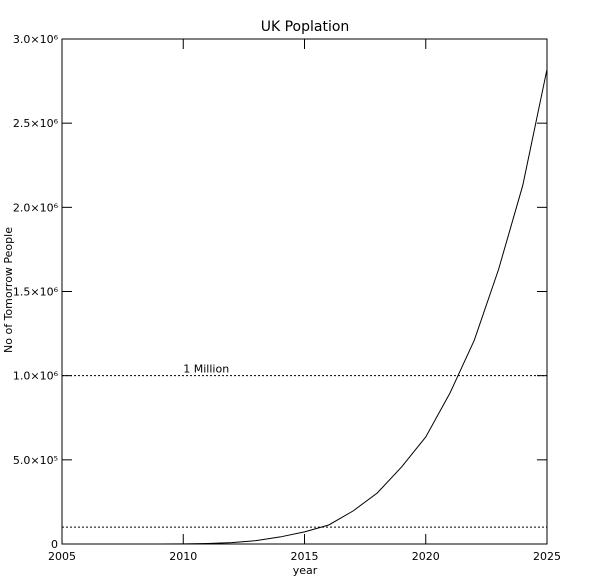  I want to click on y-tick-label: 0, so click(54, 544).